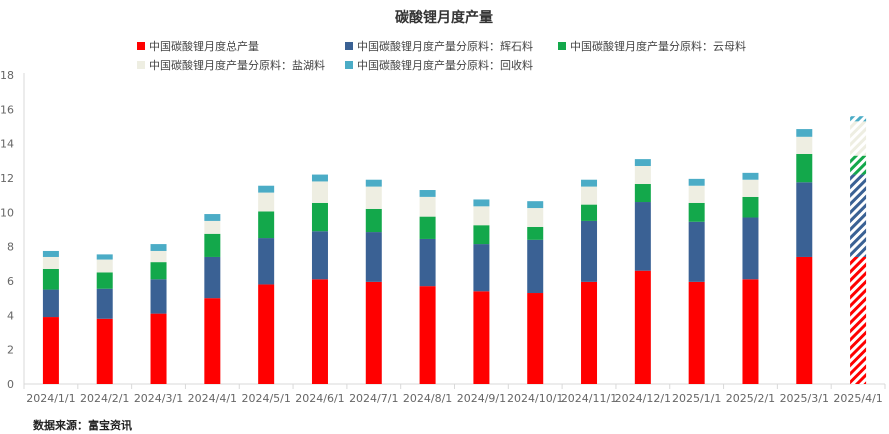 This screenshot has width=889, height=434. I want to click on x-tick-label-4: 2024/5/1, so click(265, 398).